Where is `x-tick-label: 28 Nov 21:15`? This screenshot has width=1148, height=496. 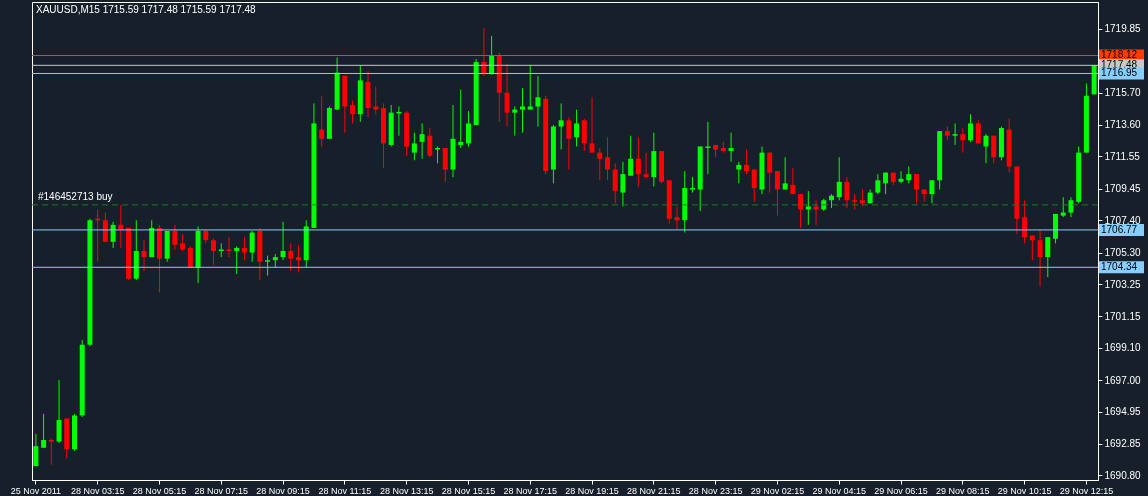 x-tick-label: 28 Nov 21:15 is located at coordinates (654, 490).